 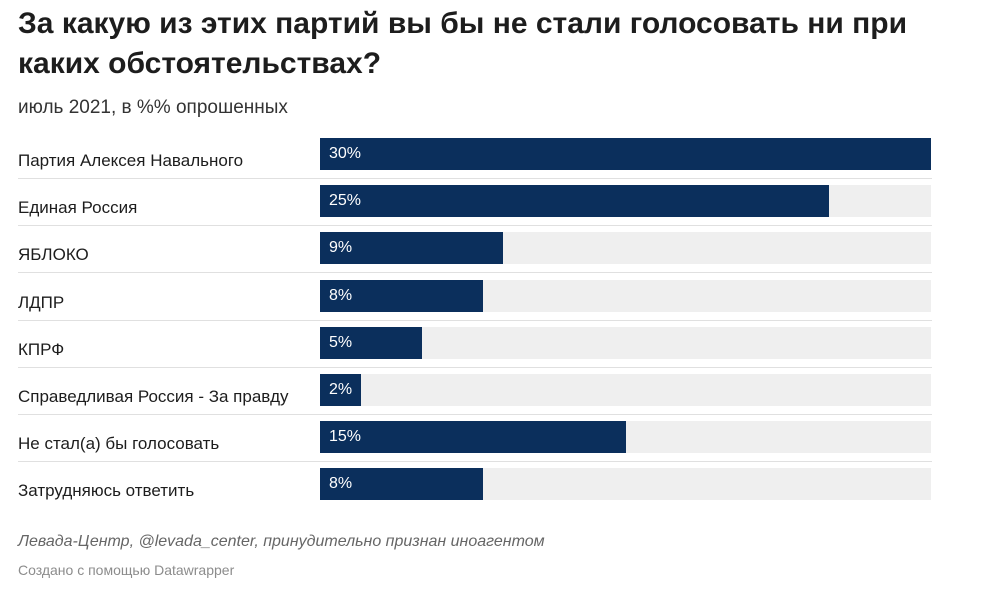 What do you see at coordinates (341, 342) in the screenshot?
I see `value-label: 5%` at bounding box center [341, 342].